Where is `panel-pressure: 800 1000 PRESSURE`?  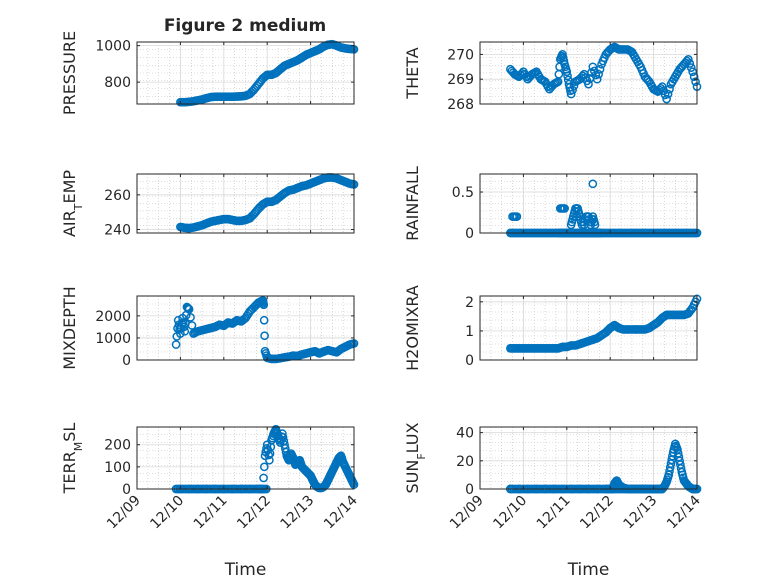
panel-pressure: 800 1000 PRESSURE is located at coordinates (209, 73).